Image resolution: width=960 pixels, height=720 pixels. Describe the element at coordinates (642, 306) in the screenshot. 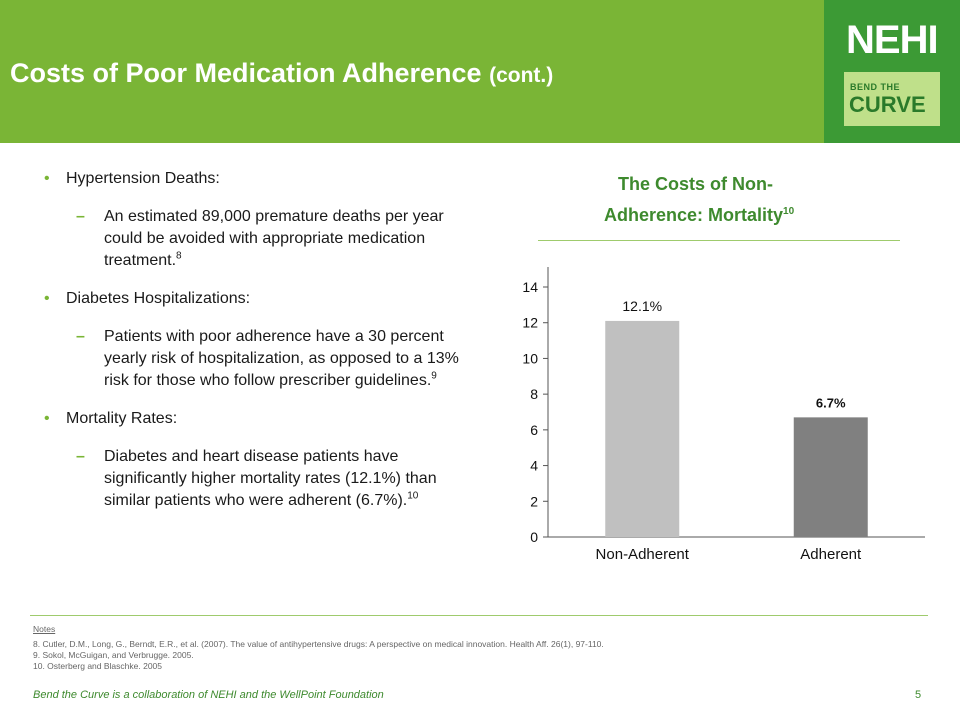

I see `data-label: 12.1%` at that location.